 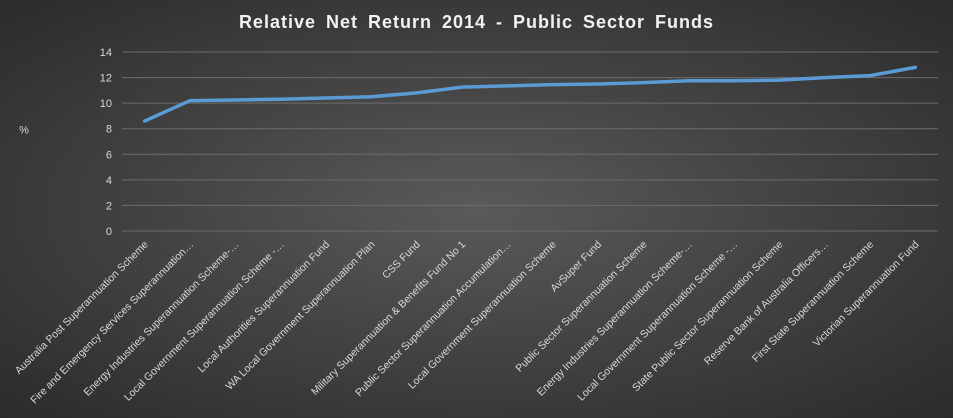 I want to click on y-tick-label-2: 2, so click(x=109, y=206).